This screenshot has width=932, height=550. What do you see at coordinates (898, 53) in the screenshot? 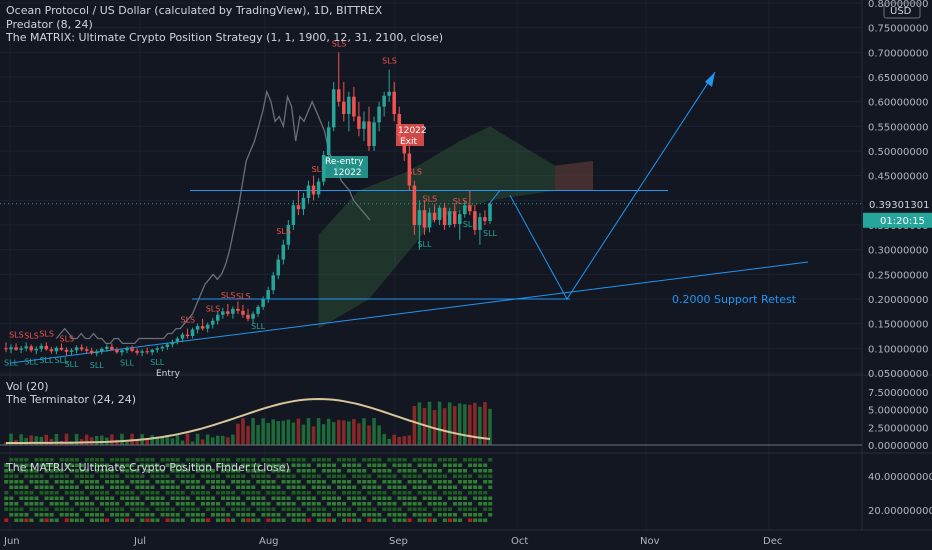
I see `price-tick-label: 0.70000000` at bounding box center [898, 53].